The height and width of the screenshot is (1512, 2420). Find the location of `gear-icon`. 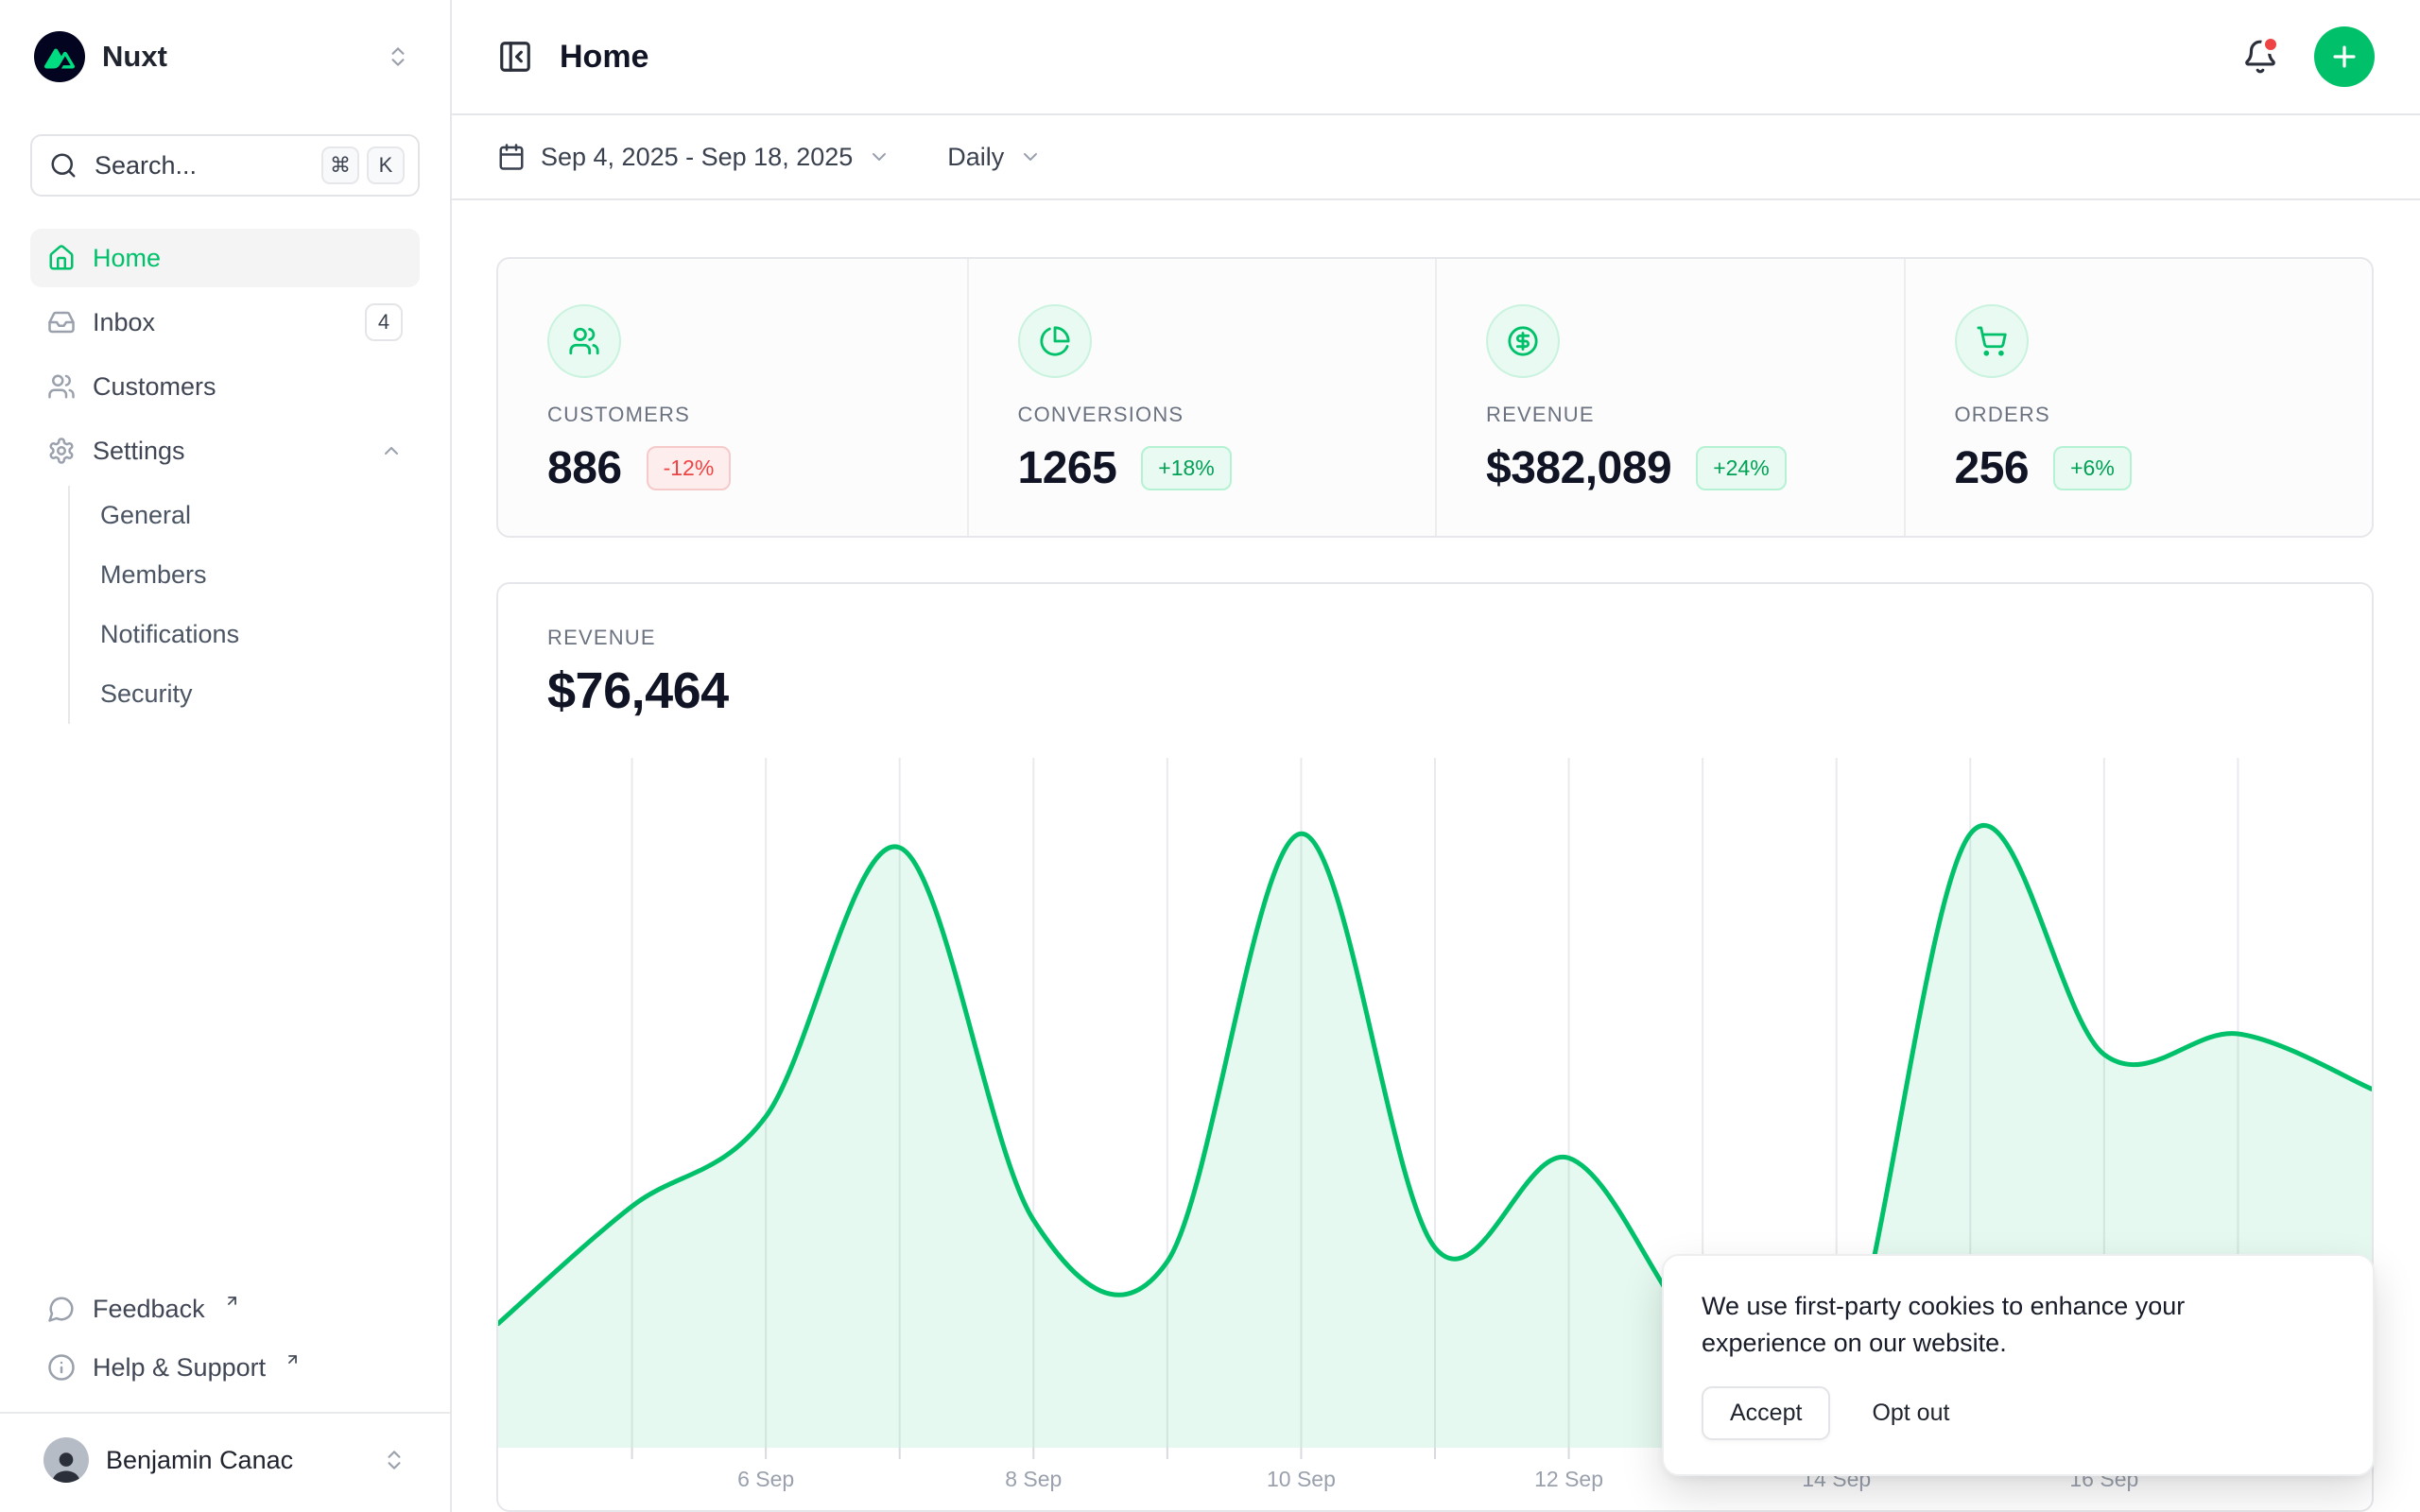

gear-icon is located at coordinates (61, 451).